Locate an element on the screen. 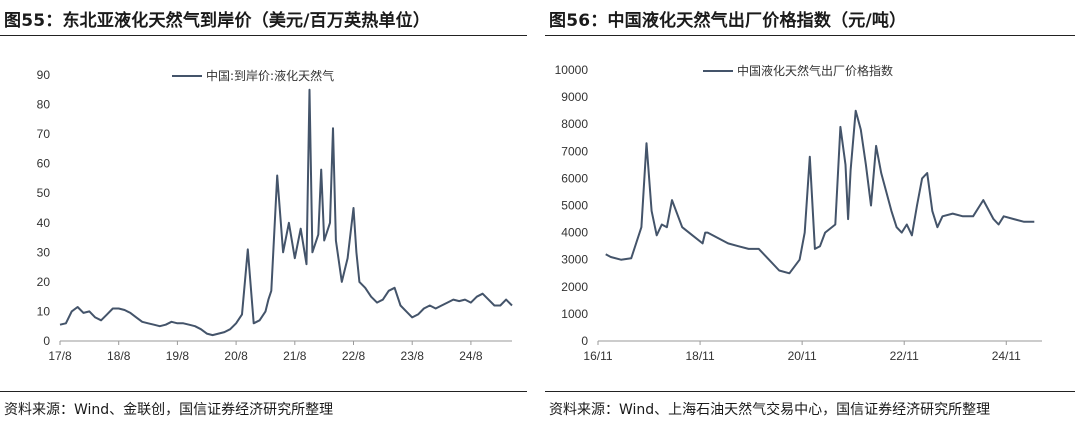  y-tick-label: 2000 is located at coordinates (574, 287).